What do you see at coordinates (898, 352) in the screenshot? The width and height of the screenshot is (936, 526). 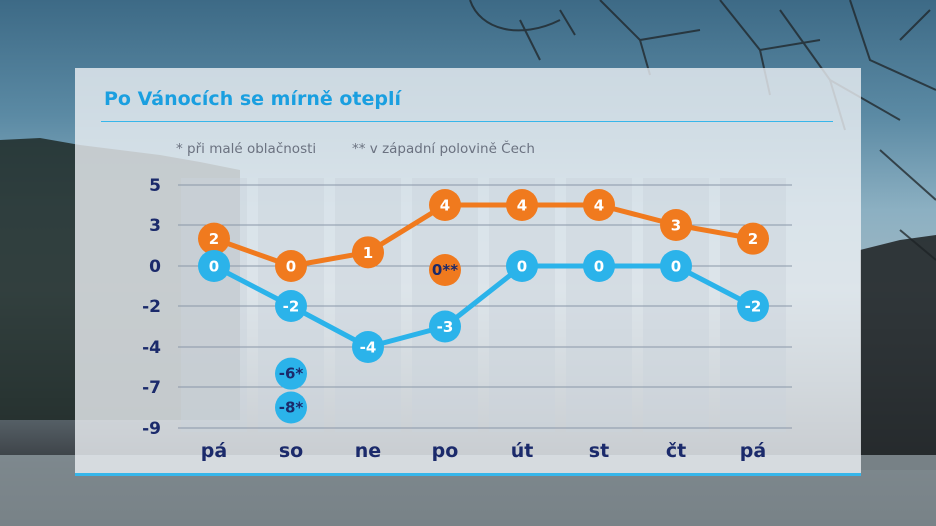 I see `forest-right` at bounding box center [898, 352].